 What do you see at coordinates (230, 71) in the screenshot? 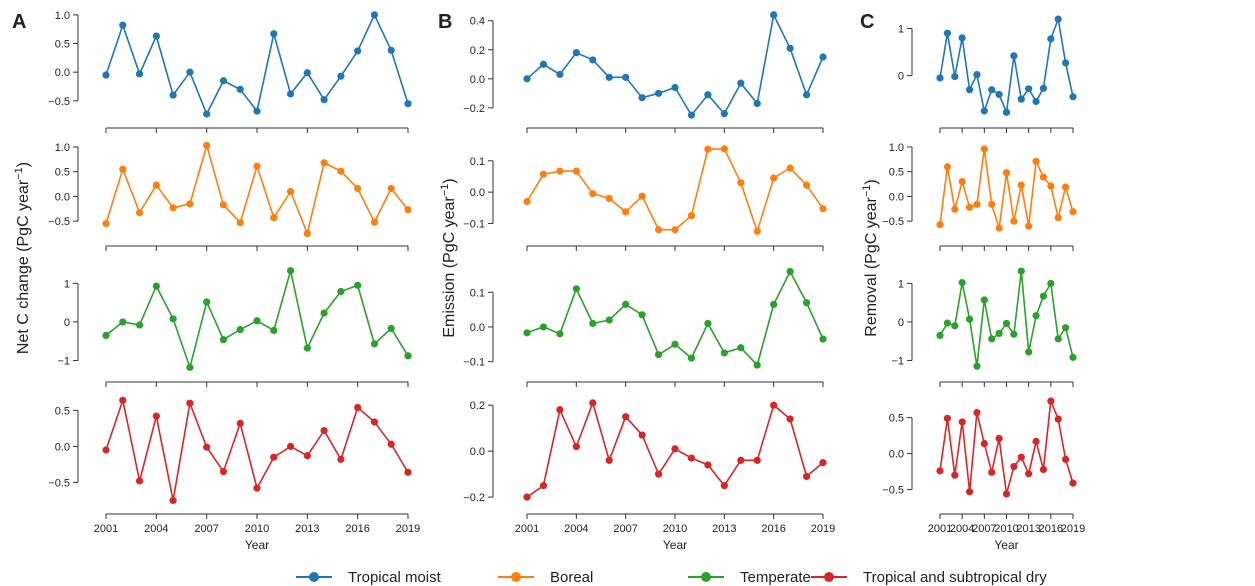
I see `subplot-0: −0.5 0.0 0.5 1.0` at bounding box center [230, 71].